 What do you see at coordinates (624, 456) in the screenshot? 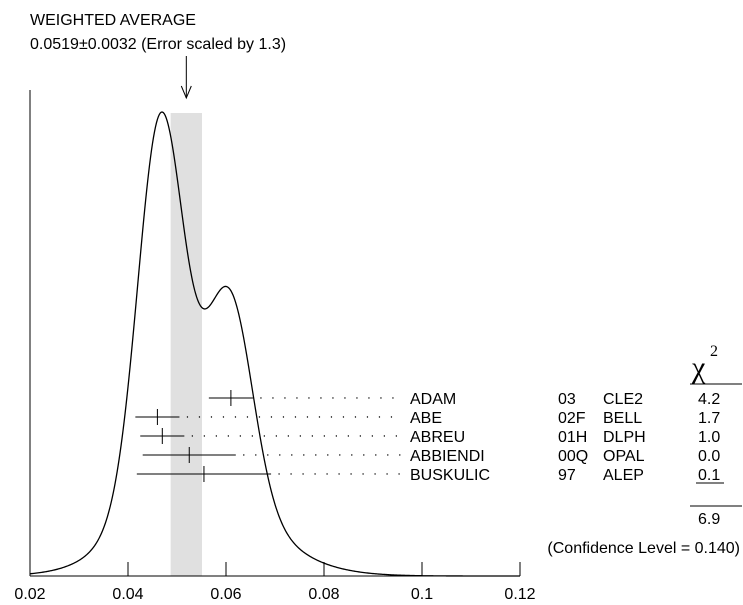
I see `experiment-label: OPAL` at bounding box center [624, 456].